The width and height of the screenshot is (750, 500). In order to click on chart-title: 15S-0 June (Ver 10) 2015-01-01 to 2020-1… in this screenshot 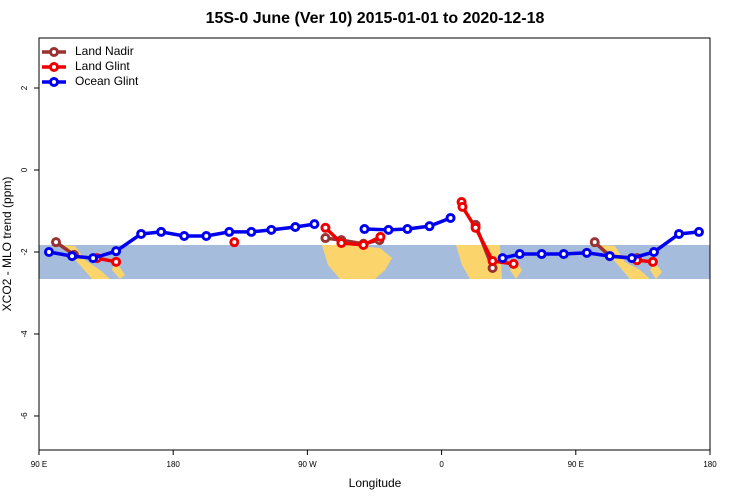, I will do `click(375, 18)`.